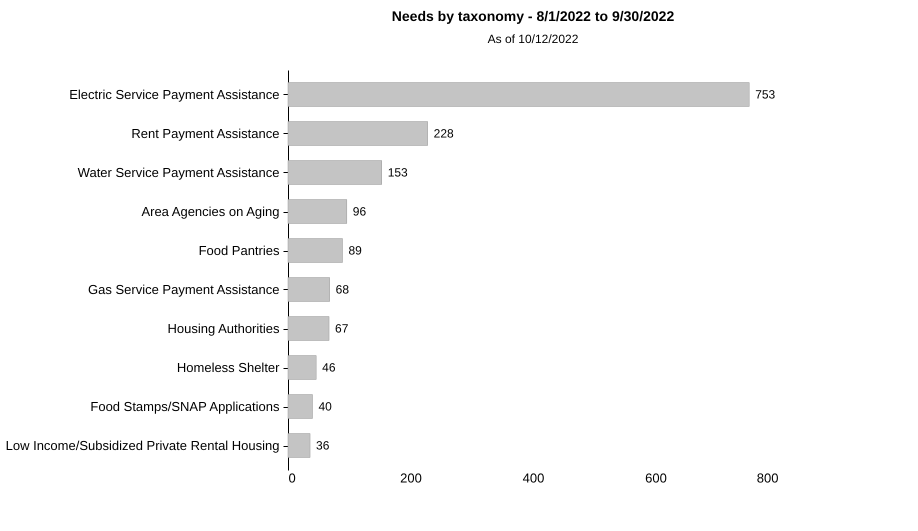 Image resolution: width=918 pixels, height=531 pixels. I want to click on chart-title: Needs by taxonomy - 8/1/2022 to 9/30/2022, so click(533, 16).